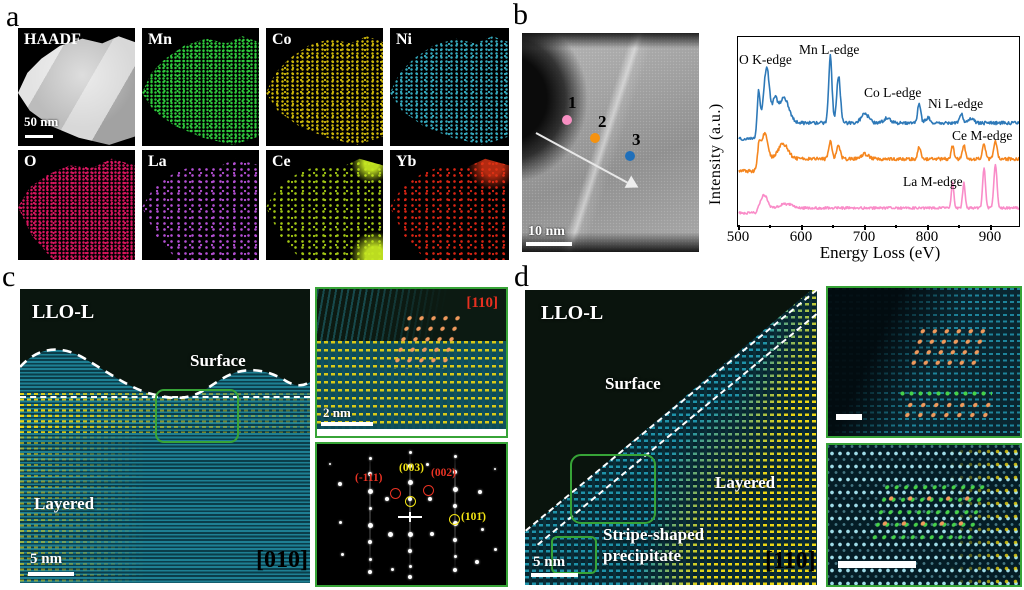 This screenshot has height=590, width=1024. I want to click on sample-label-d: LLO-L, so click(572, 313).